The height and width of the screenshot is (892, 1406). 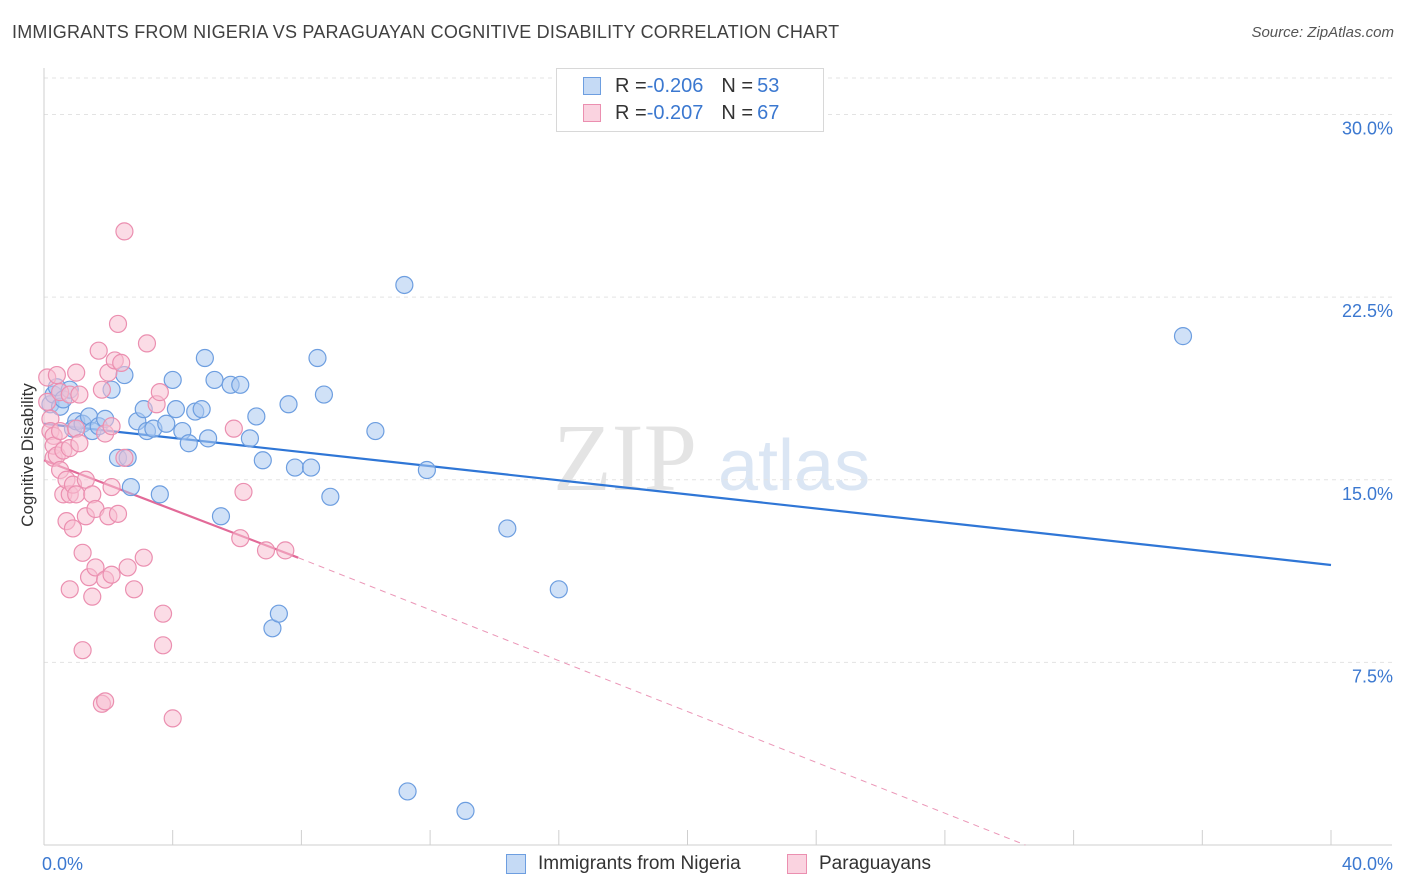 I want to click on y-tick-label: 30.0%, so click(x=1367, y=129).